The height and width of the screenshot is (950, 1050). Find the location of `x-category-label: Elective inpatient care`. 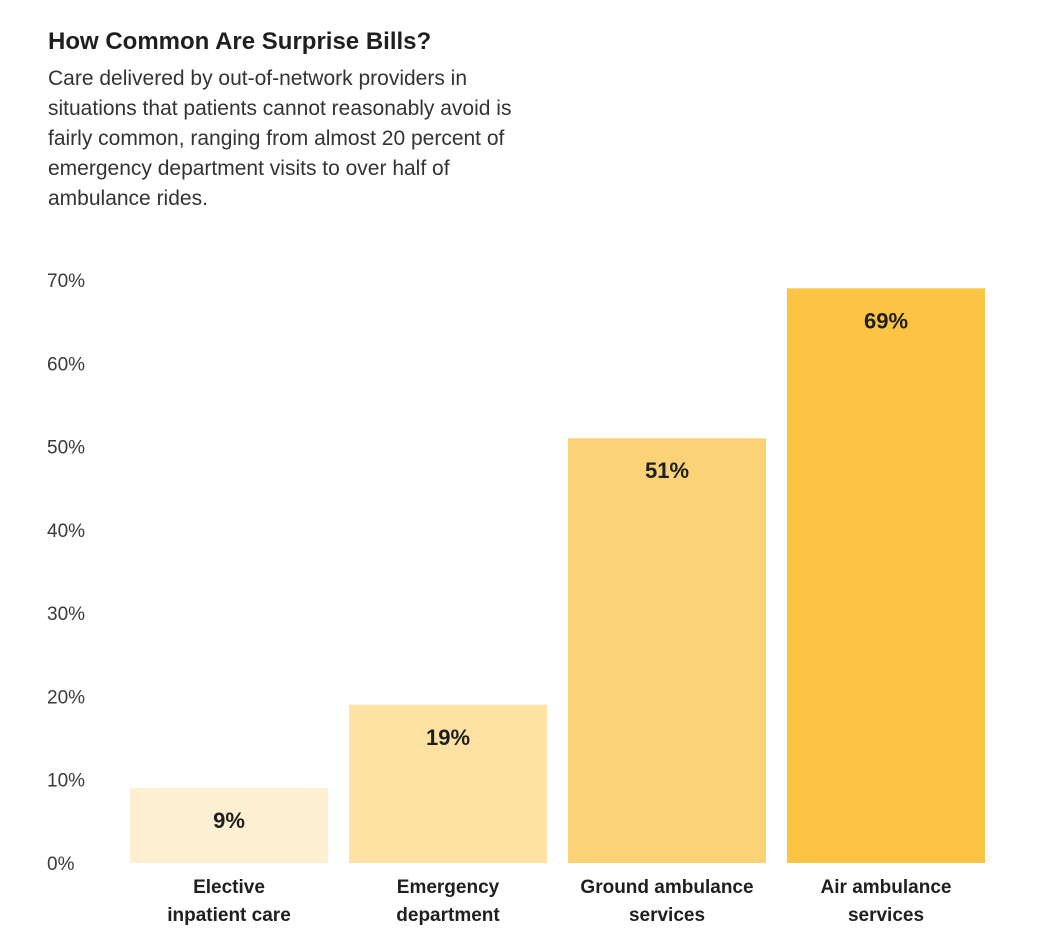

x-category-label: Elective inpatient care is located at coordinates (229, 901).